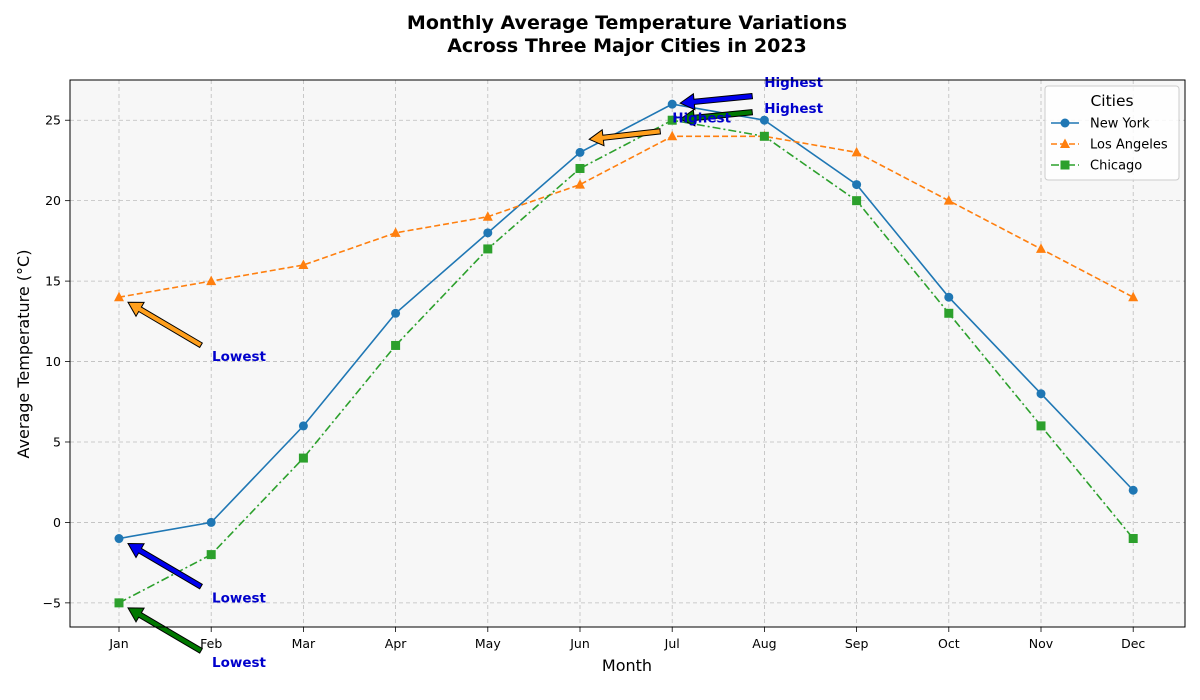 The image size is (1200, 700). I want to click on y-tick-label: 15, so click(53, 281).